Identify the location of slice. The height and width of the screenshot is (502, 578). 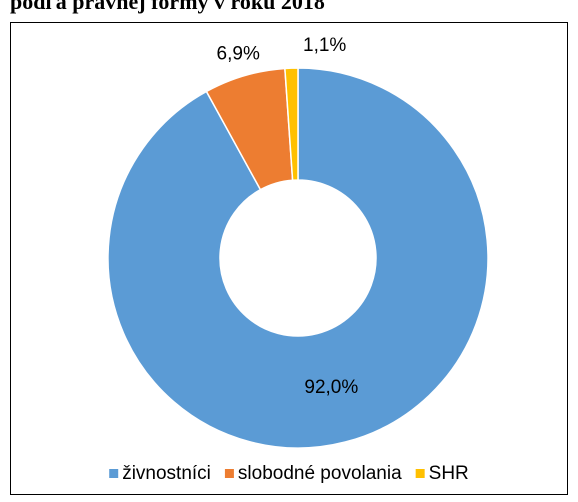
(291, 124).